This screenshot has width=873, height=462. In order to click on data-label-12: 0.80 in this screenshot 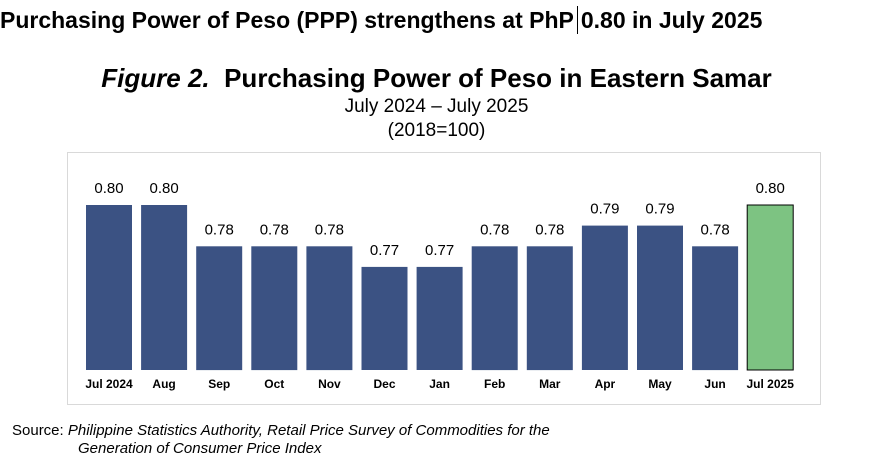, I will do `click(770, 188)`.